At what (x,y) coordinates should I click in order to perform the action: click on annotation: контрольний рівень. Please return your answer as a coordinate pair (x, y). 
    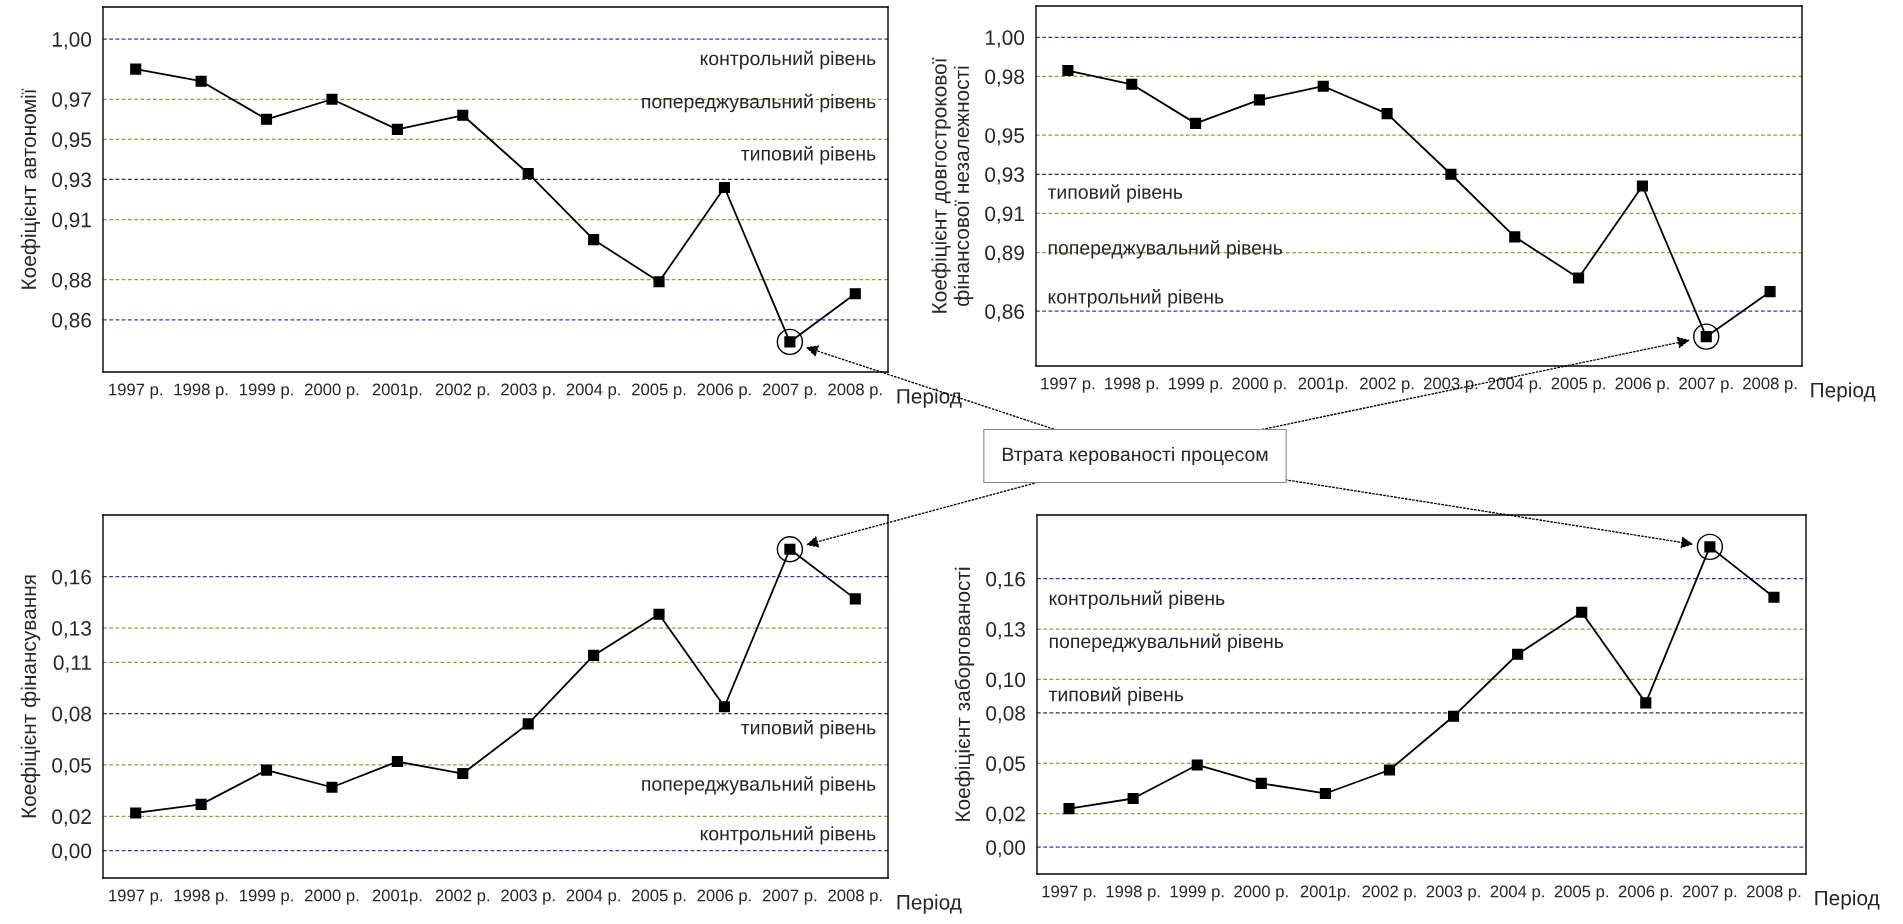
    Looking at the image, I should click on (788, 60).